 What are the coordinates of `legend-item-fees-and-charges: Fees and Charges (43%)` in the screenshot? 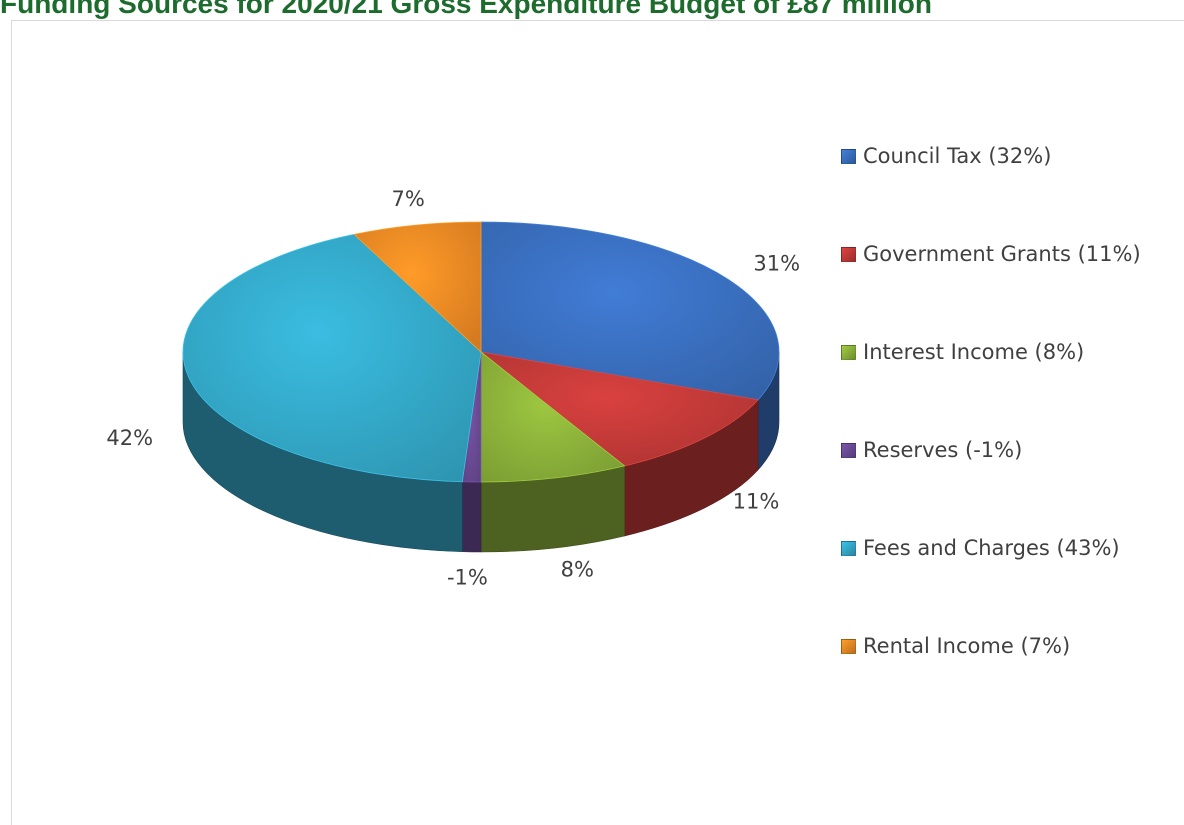 It's located at (980, 548).